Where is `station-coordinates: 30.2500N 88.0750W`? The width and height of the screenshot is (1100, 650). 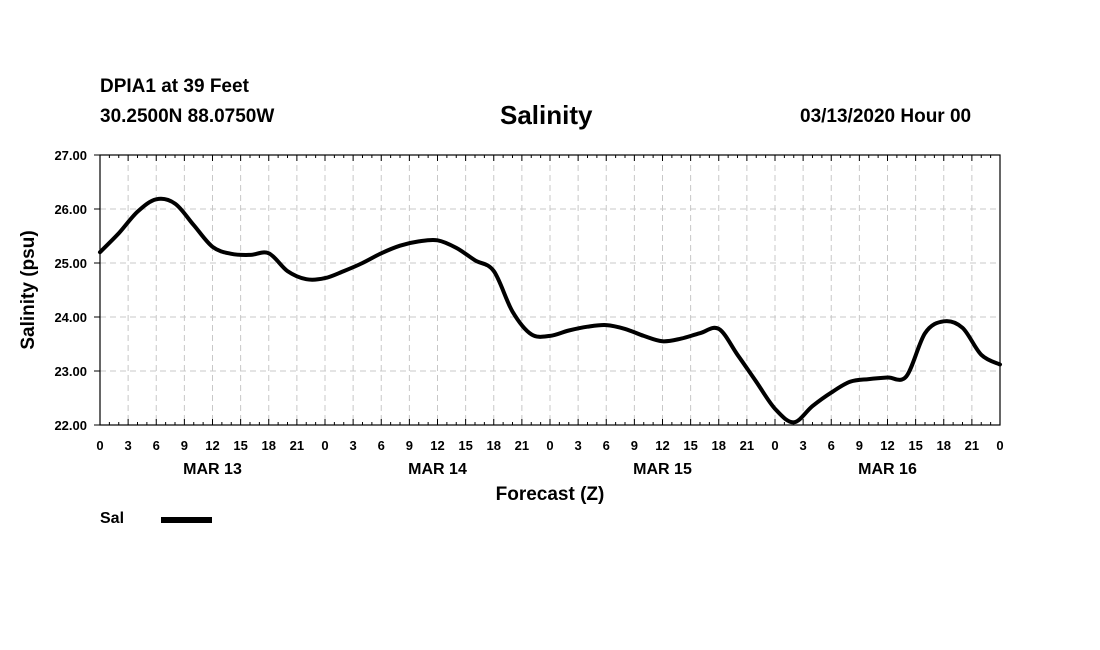
station-coordinates: 30.2500N 88.0750W is located at coordinates (187, 116).